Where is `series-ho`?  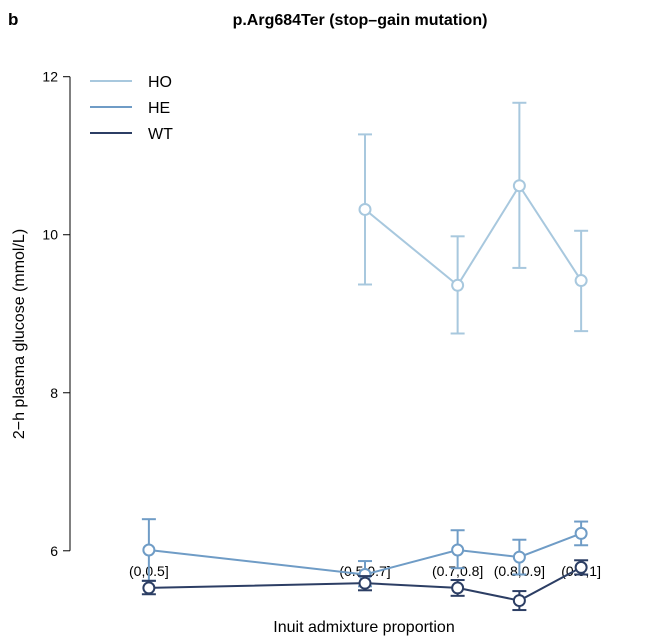 series-ho is located at coordinates (473, 218).